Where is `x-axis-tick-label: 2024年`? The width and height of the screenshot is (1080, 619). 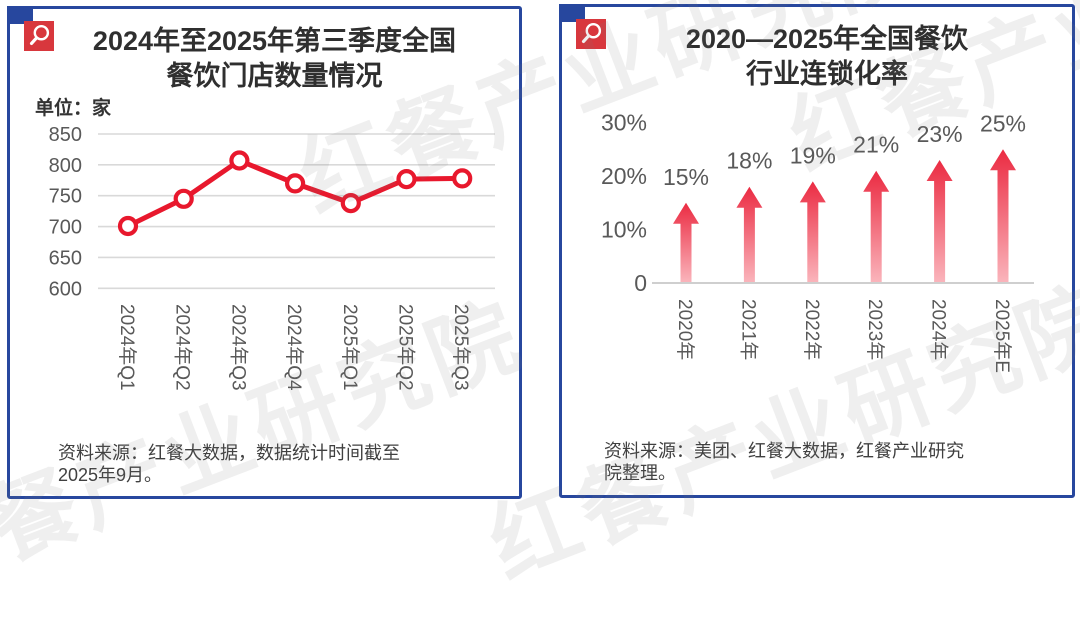 x-axis-tick-label: 2024年 is located at coordinates (939, 329).